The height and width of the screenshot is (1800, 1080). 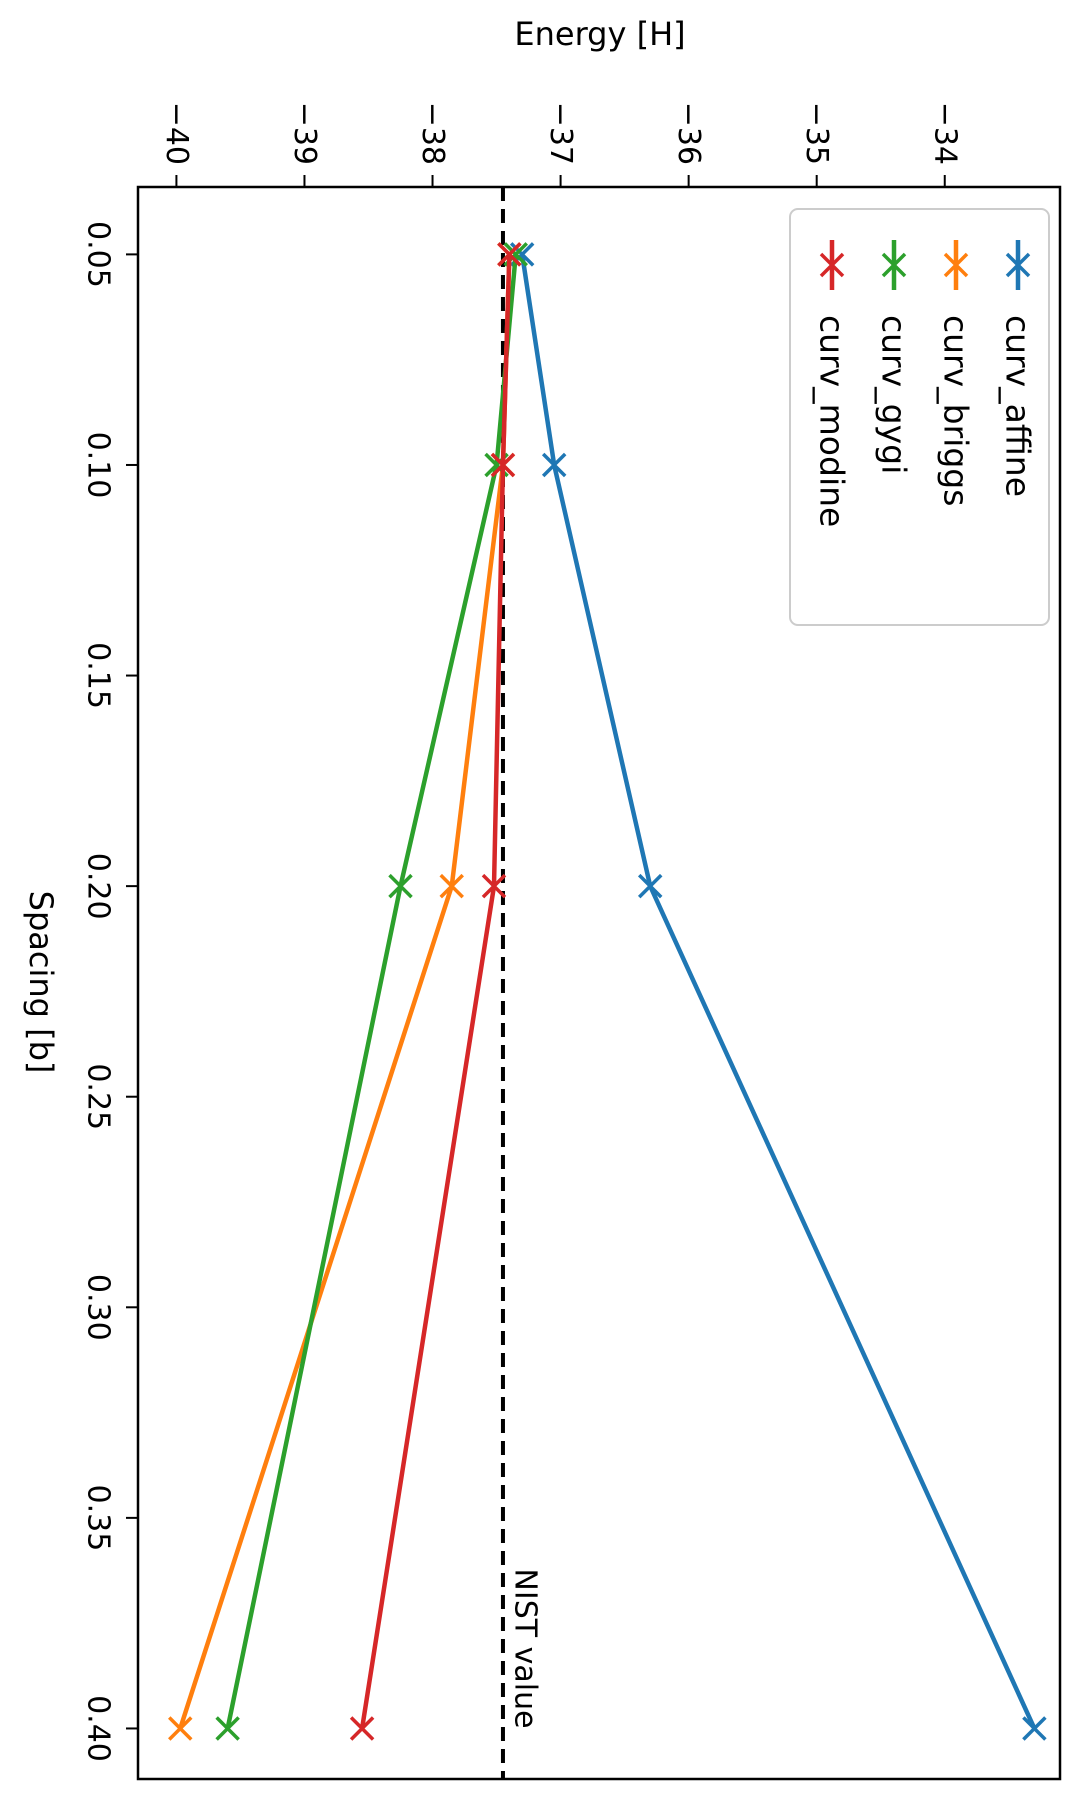 What do you see at coordinates (521, 983) in the screenshot?
I see `reference-layer: NIST value` at bounding box center [521, 983].